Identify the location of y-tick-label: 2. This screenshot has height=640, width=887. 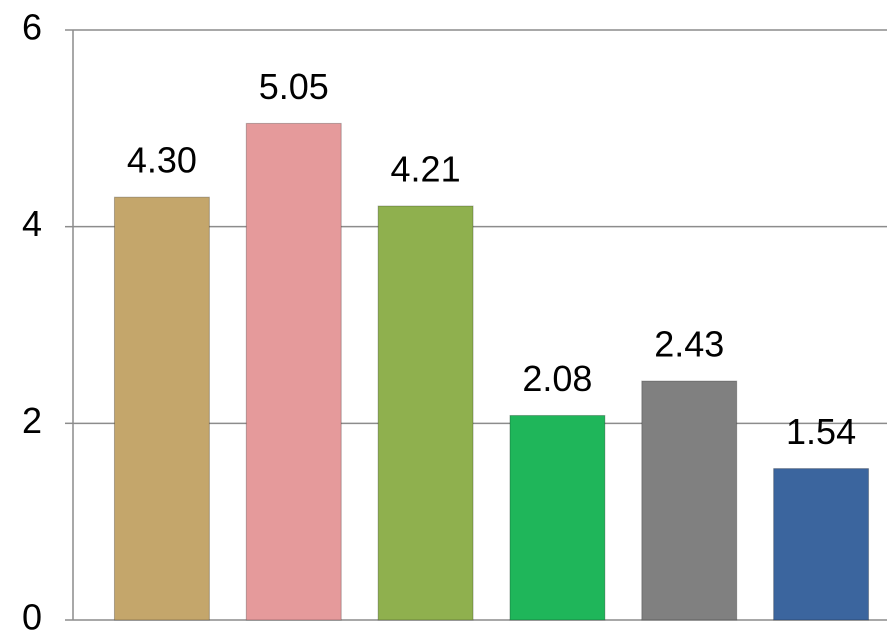
(32, 420).